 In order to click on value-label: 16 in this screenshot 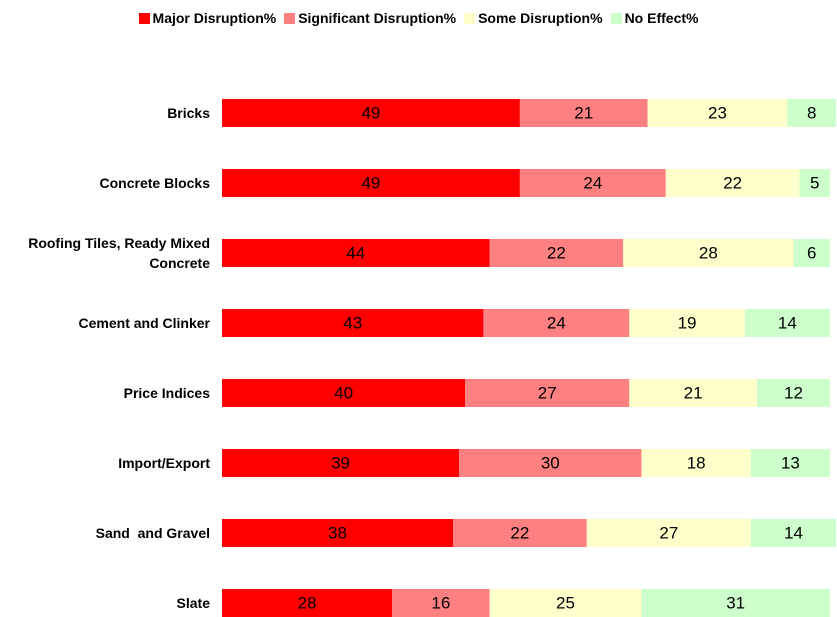, I will do `click(440, 603)`.